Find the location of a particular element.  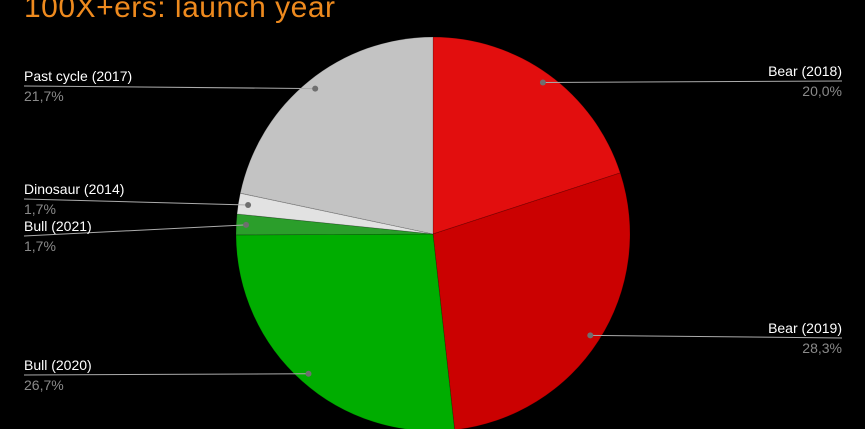

leader-dot-bear-2018 is located at coordinates (542, 82).